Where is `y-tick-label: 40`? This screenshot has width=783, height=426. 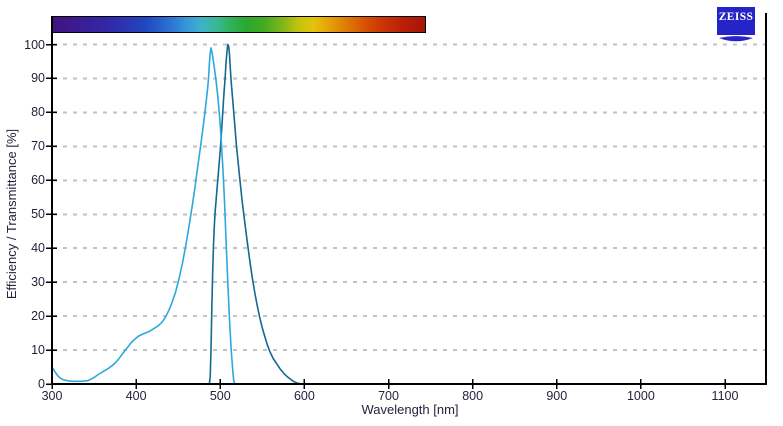
y-tick-label: 40 is located at coordinates (38, 248).